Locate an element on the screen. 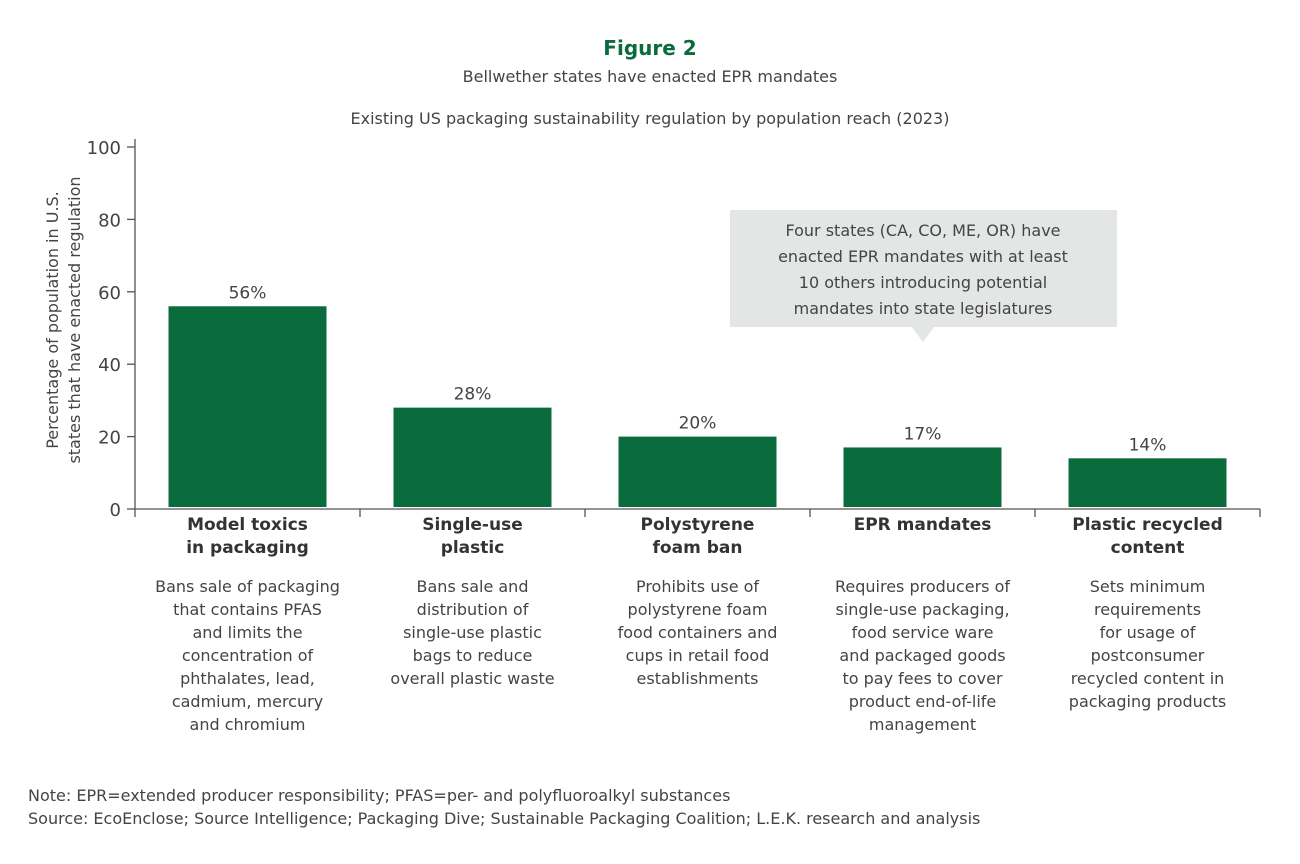 The image size is (1300, 864). category-description: Requires producers of is located at coordinates (922, 586).